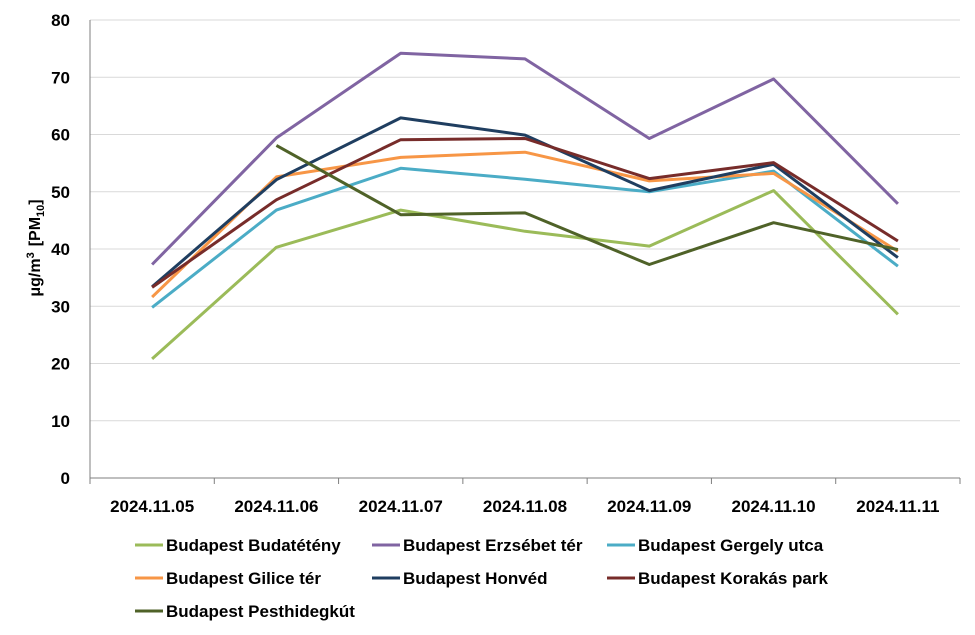 The image size is (975, 635). I want to click on legend-label: Budapest Erzsébet tér, so click(493, 545).